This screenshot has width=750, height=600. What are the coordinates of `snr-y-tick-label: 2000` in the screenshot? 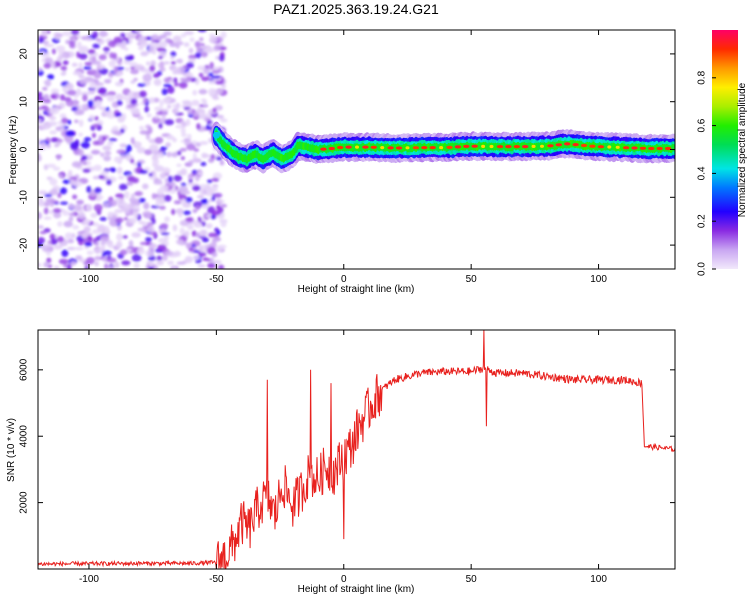 It's located at (24, 502).